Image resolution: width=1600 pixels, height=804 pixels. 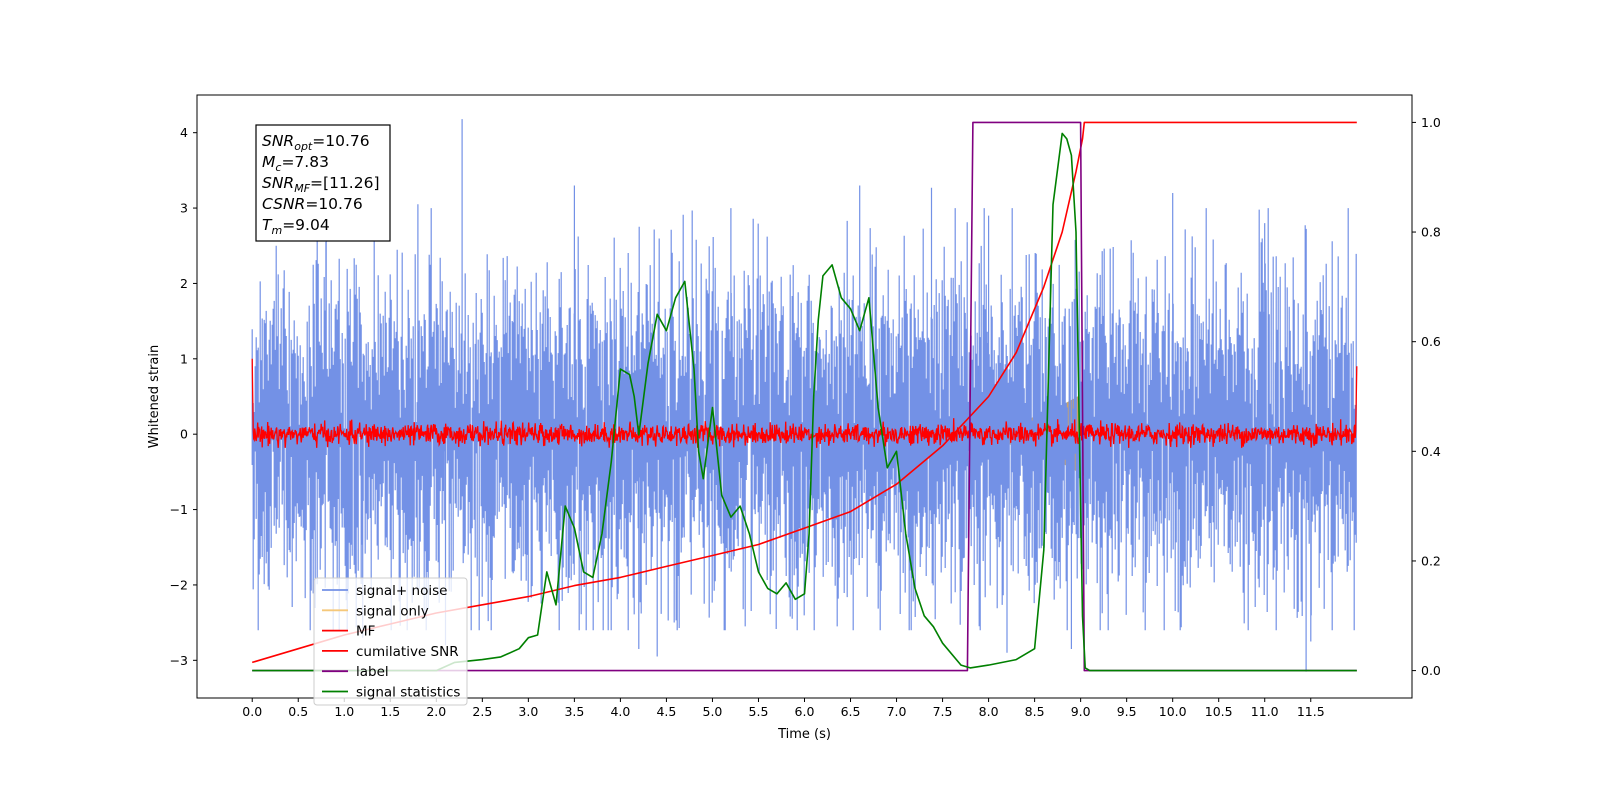 I want to click on x-tick-label: 2.5, so click(x=482, y=711).